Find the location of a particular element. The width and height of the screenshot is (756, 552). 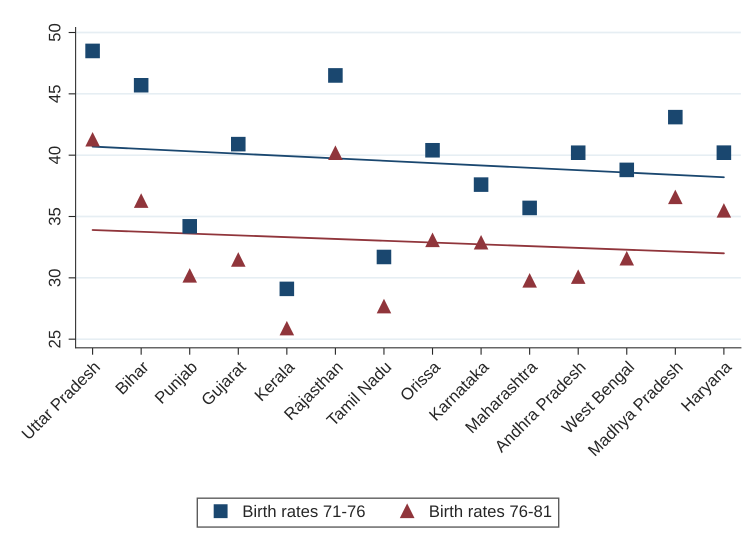

legend-label: Birth rates 76-81 is located at coordinates (491, 511).